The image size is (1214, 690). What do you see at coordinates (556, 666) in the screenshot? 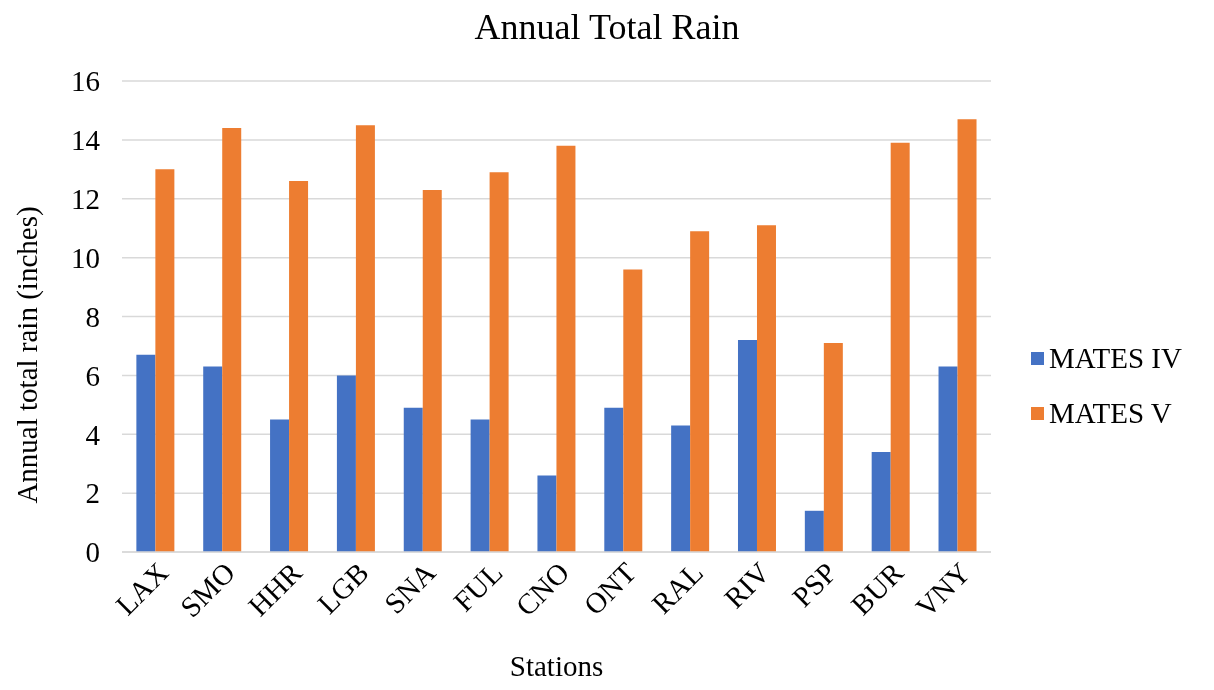
I see `x-axis-title: Stations` at bounding box center [556, 666].